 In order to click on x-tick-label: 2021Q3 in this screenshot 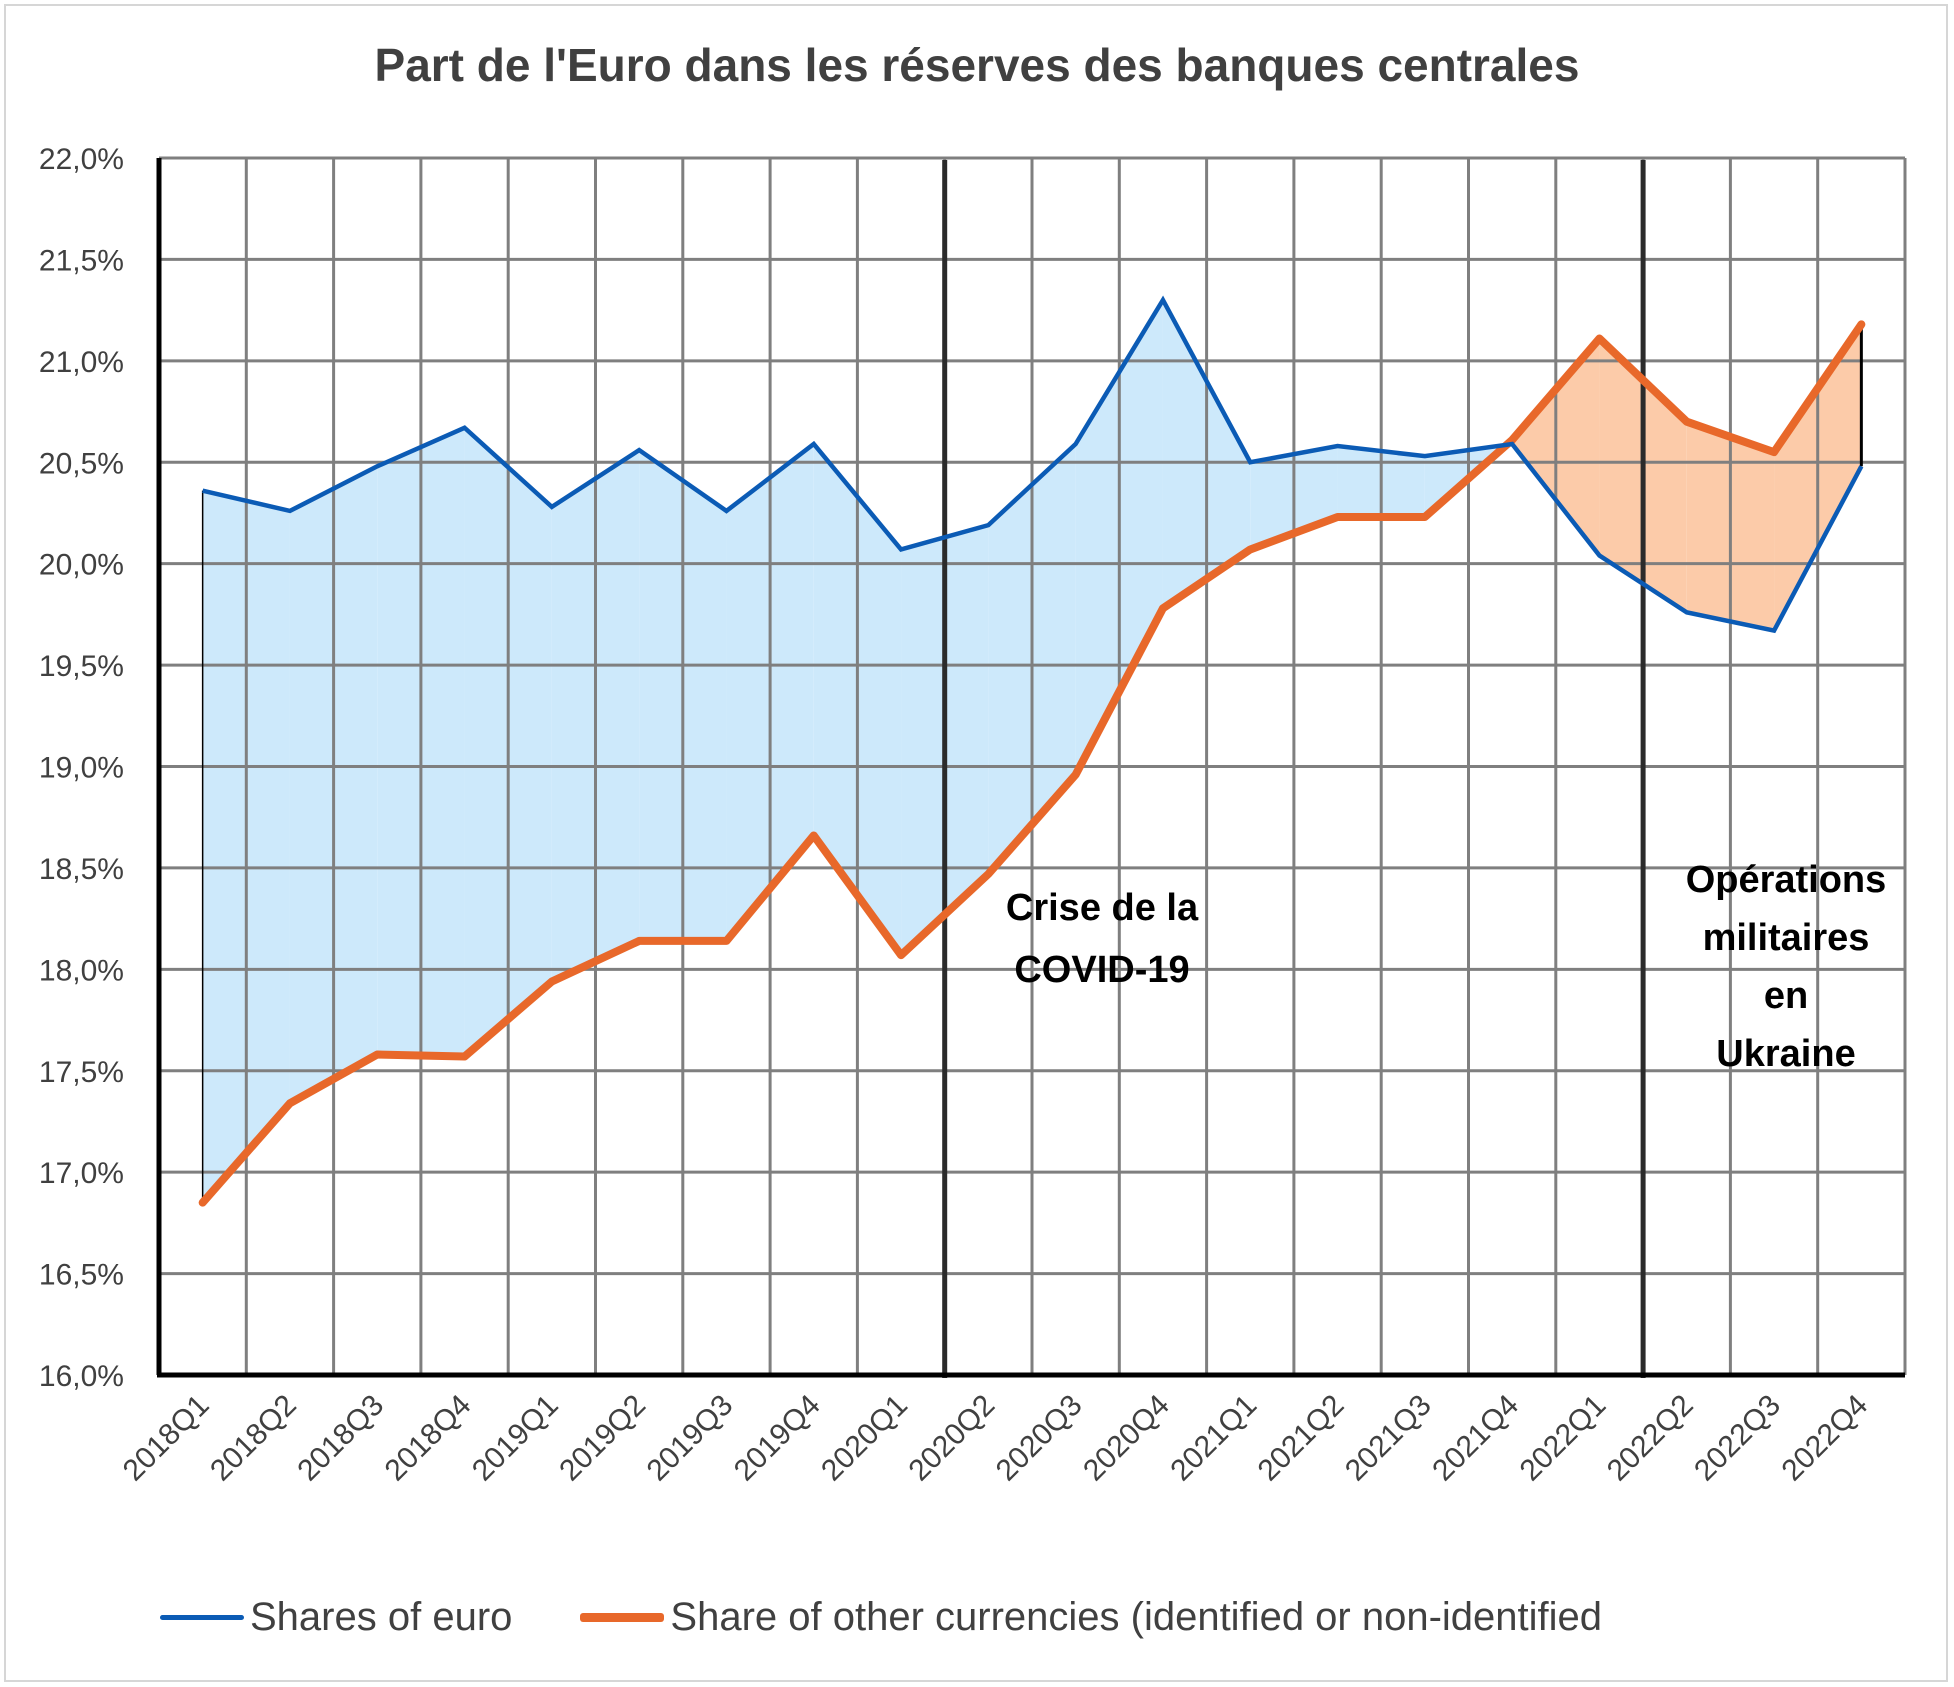, I will do `click(1388, 1438)`.